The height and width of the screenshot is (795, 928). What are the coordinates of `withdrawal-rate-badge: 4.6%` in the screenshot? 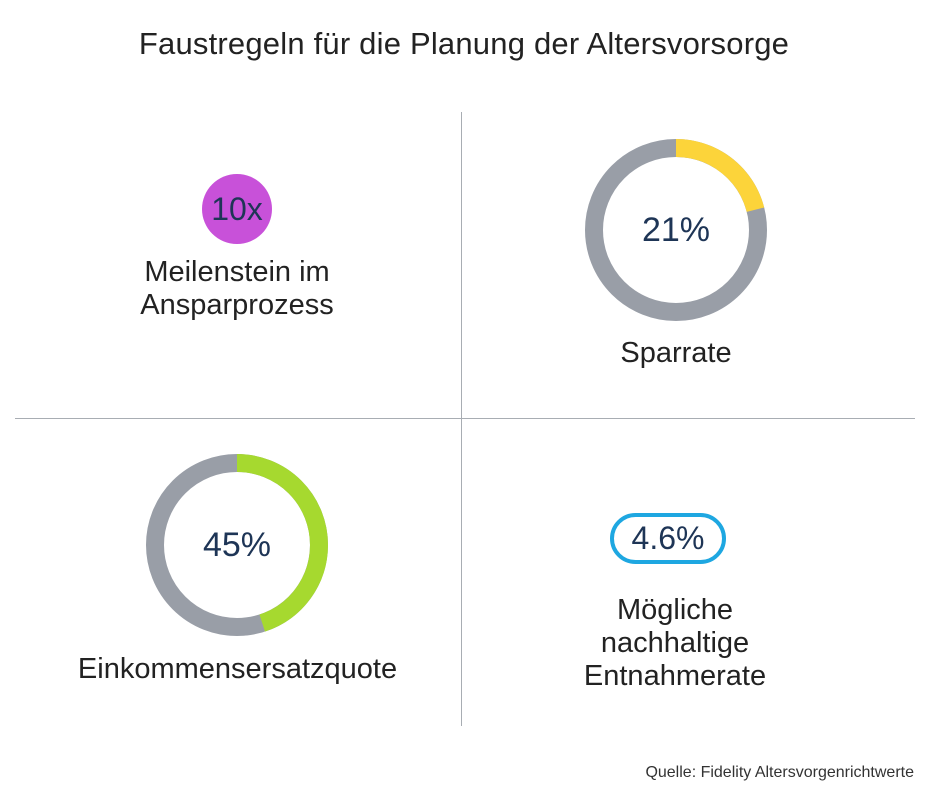 It's located at (668, 538).